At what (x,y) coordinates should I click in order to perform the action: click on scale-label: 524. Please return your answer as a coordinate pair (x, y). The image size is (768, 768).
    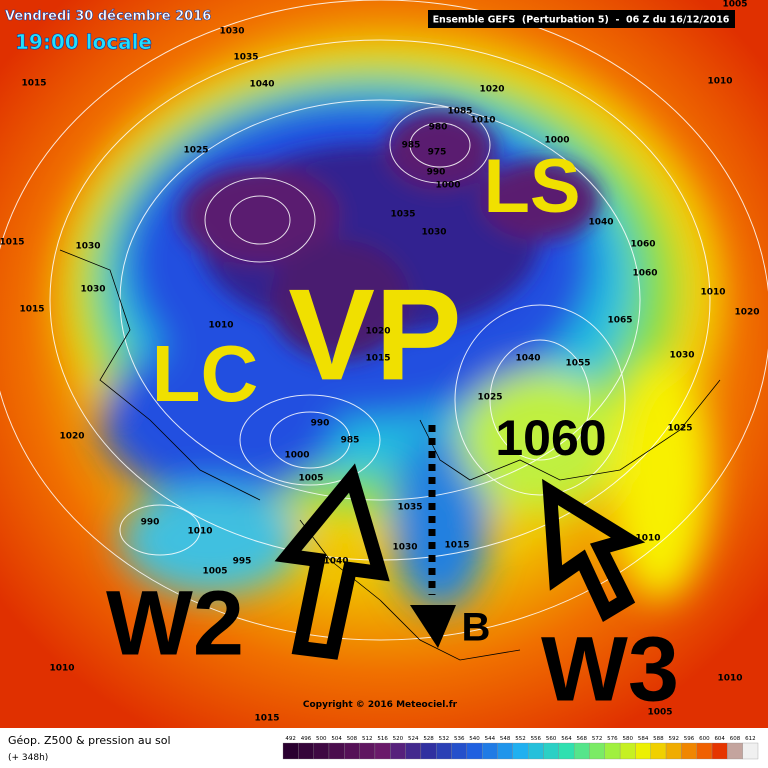
    Looking at the image, I should click on (413, 739).